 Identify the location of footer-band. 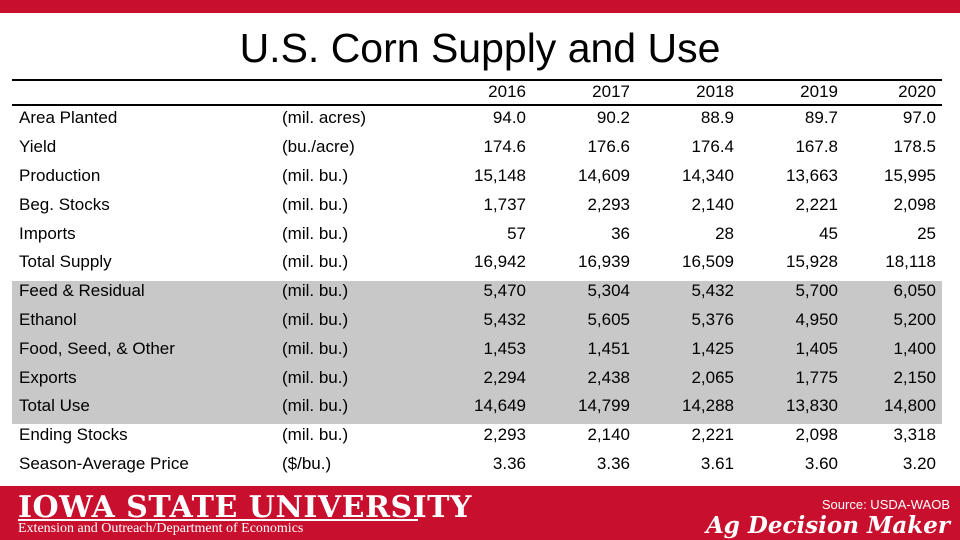
(480, 513).